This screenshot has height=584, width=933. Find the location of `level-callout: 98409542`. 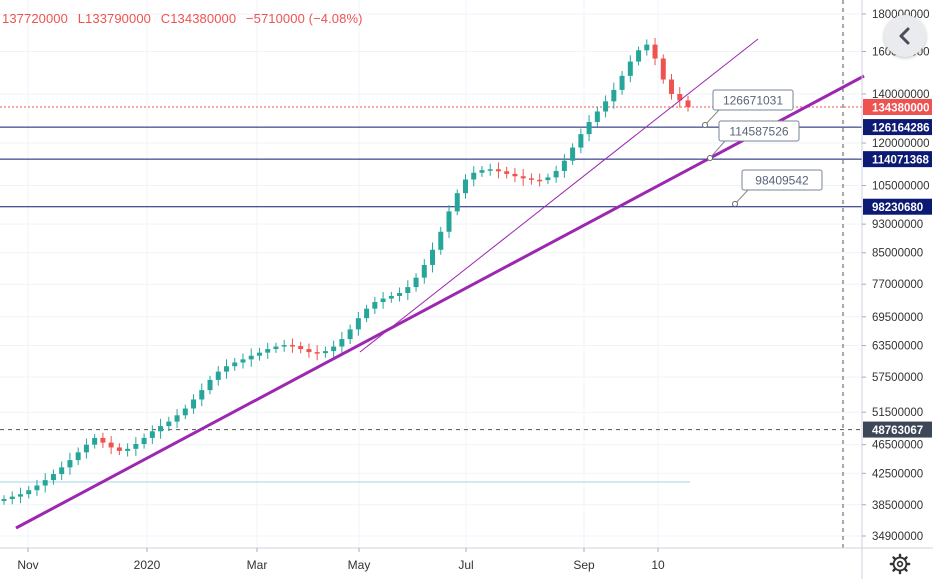

level-callout: 98409542 is located at coordinates (777, 188).